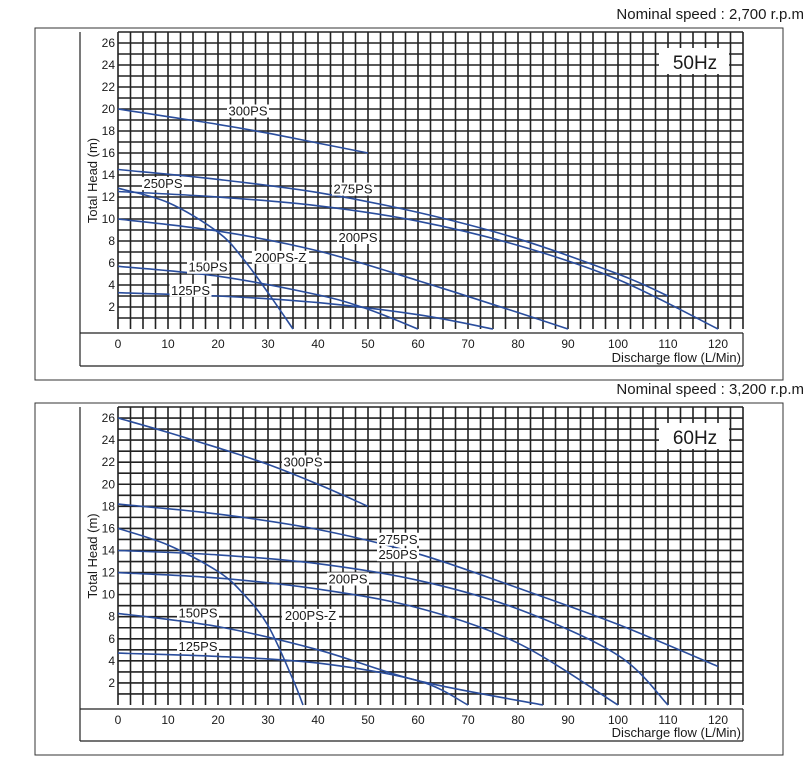  I want to click on y-tick-label: 14, so click(109, 550).